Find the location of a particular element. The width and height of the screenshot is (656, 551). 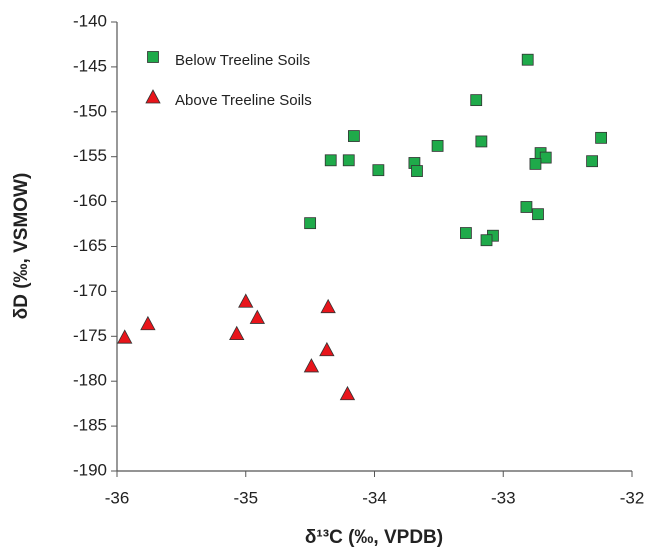

x-tick-label: -35 is located at coordinates (245, 497).